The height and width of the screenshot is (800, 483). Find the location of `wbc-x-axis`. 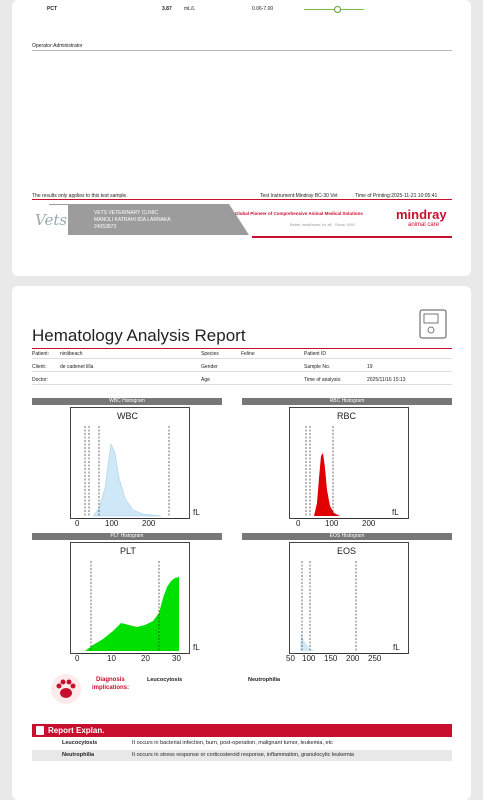

wbc-x-axis is located at coordinates (131, 518).